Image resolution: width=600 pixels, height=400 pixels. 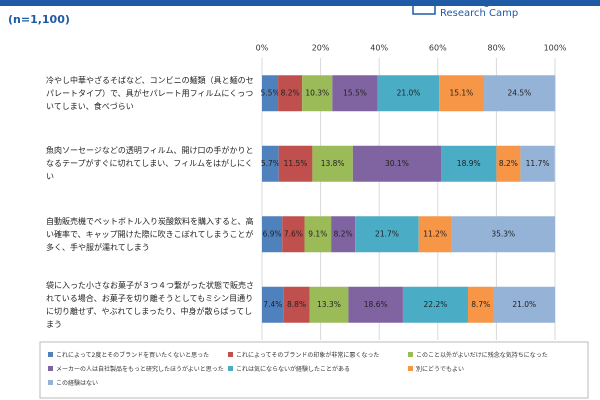 I want to click on legend-label: このこと以外がよいだけに残念な気持ちになった, so click(x=482, y=355).